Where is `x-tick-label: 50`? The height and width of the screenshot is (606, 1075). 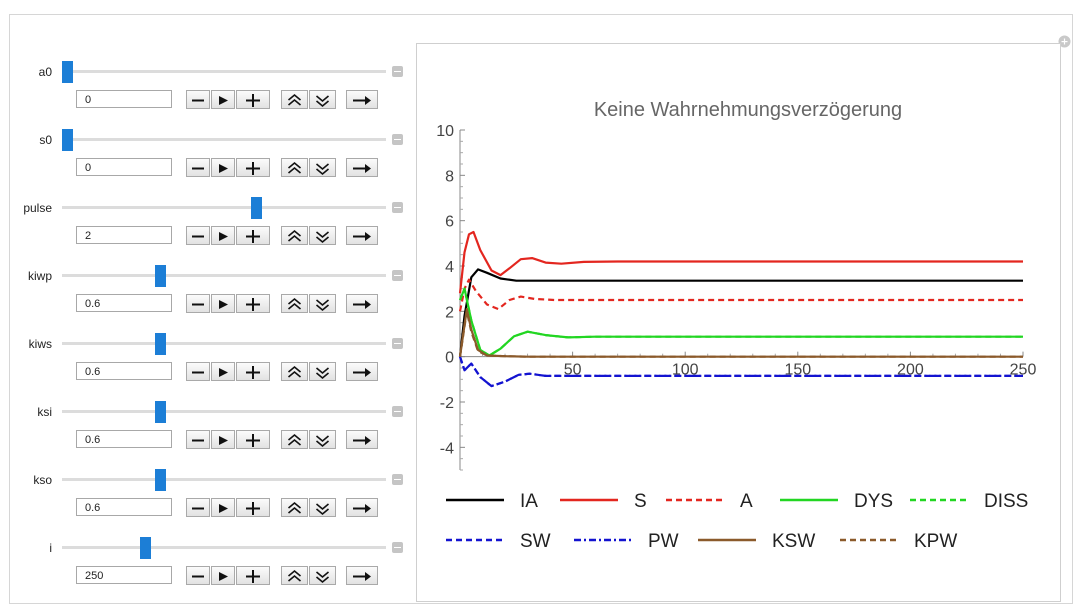
x-tick-label: 50 is located at coordinates (573, 370).